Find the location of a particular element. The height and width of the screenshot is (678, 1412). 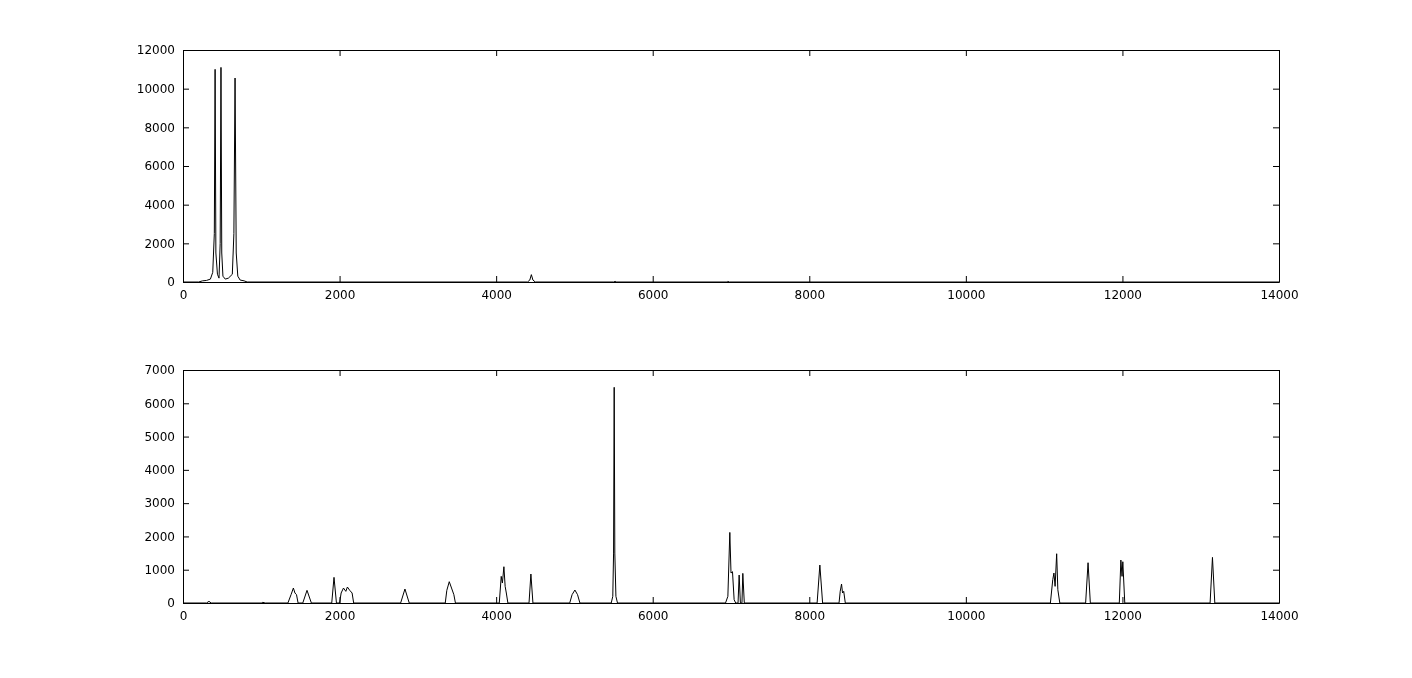

y-tick-label: 1000 is located at coordinates (159, 570).